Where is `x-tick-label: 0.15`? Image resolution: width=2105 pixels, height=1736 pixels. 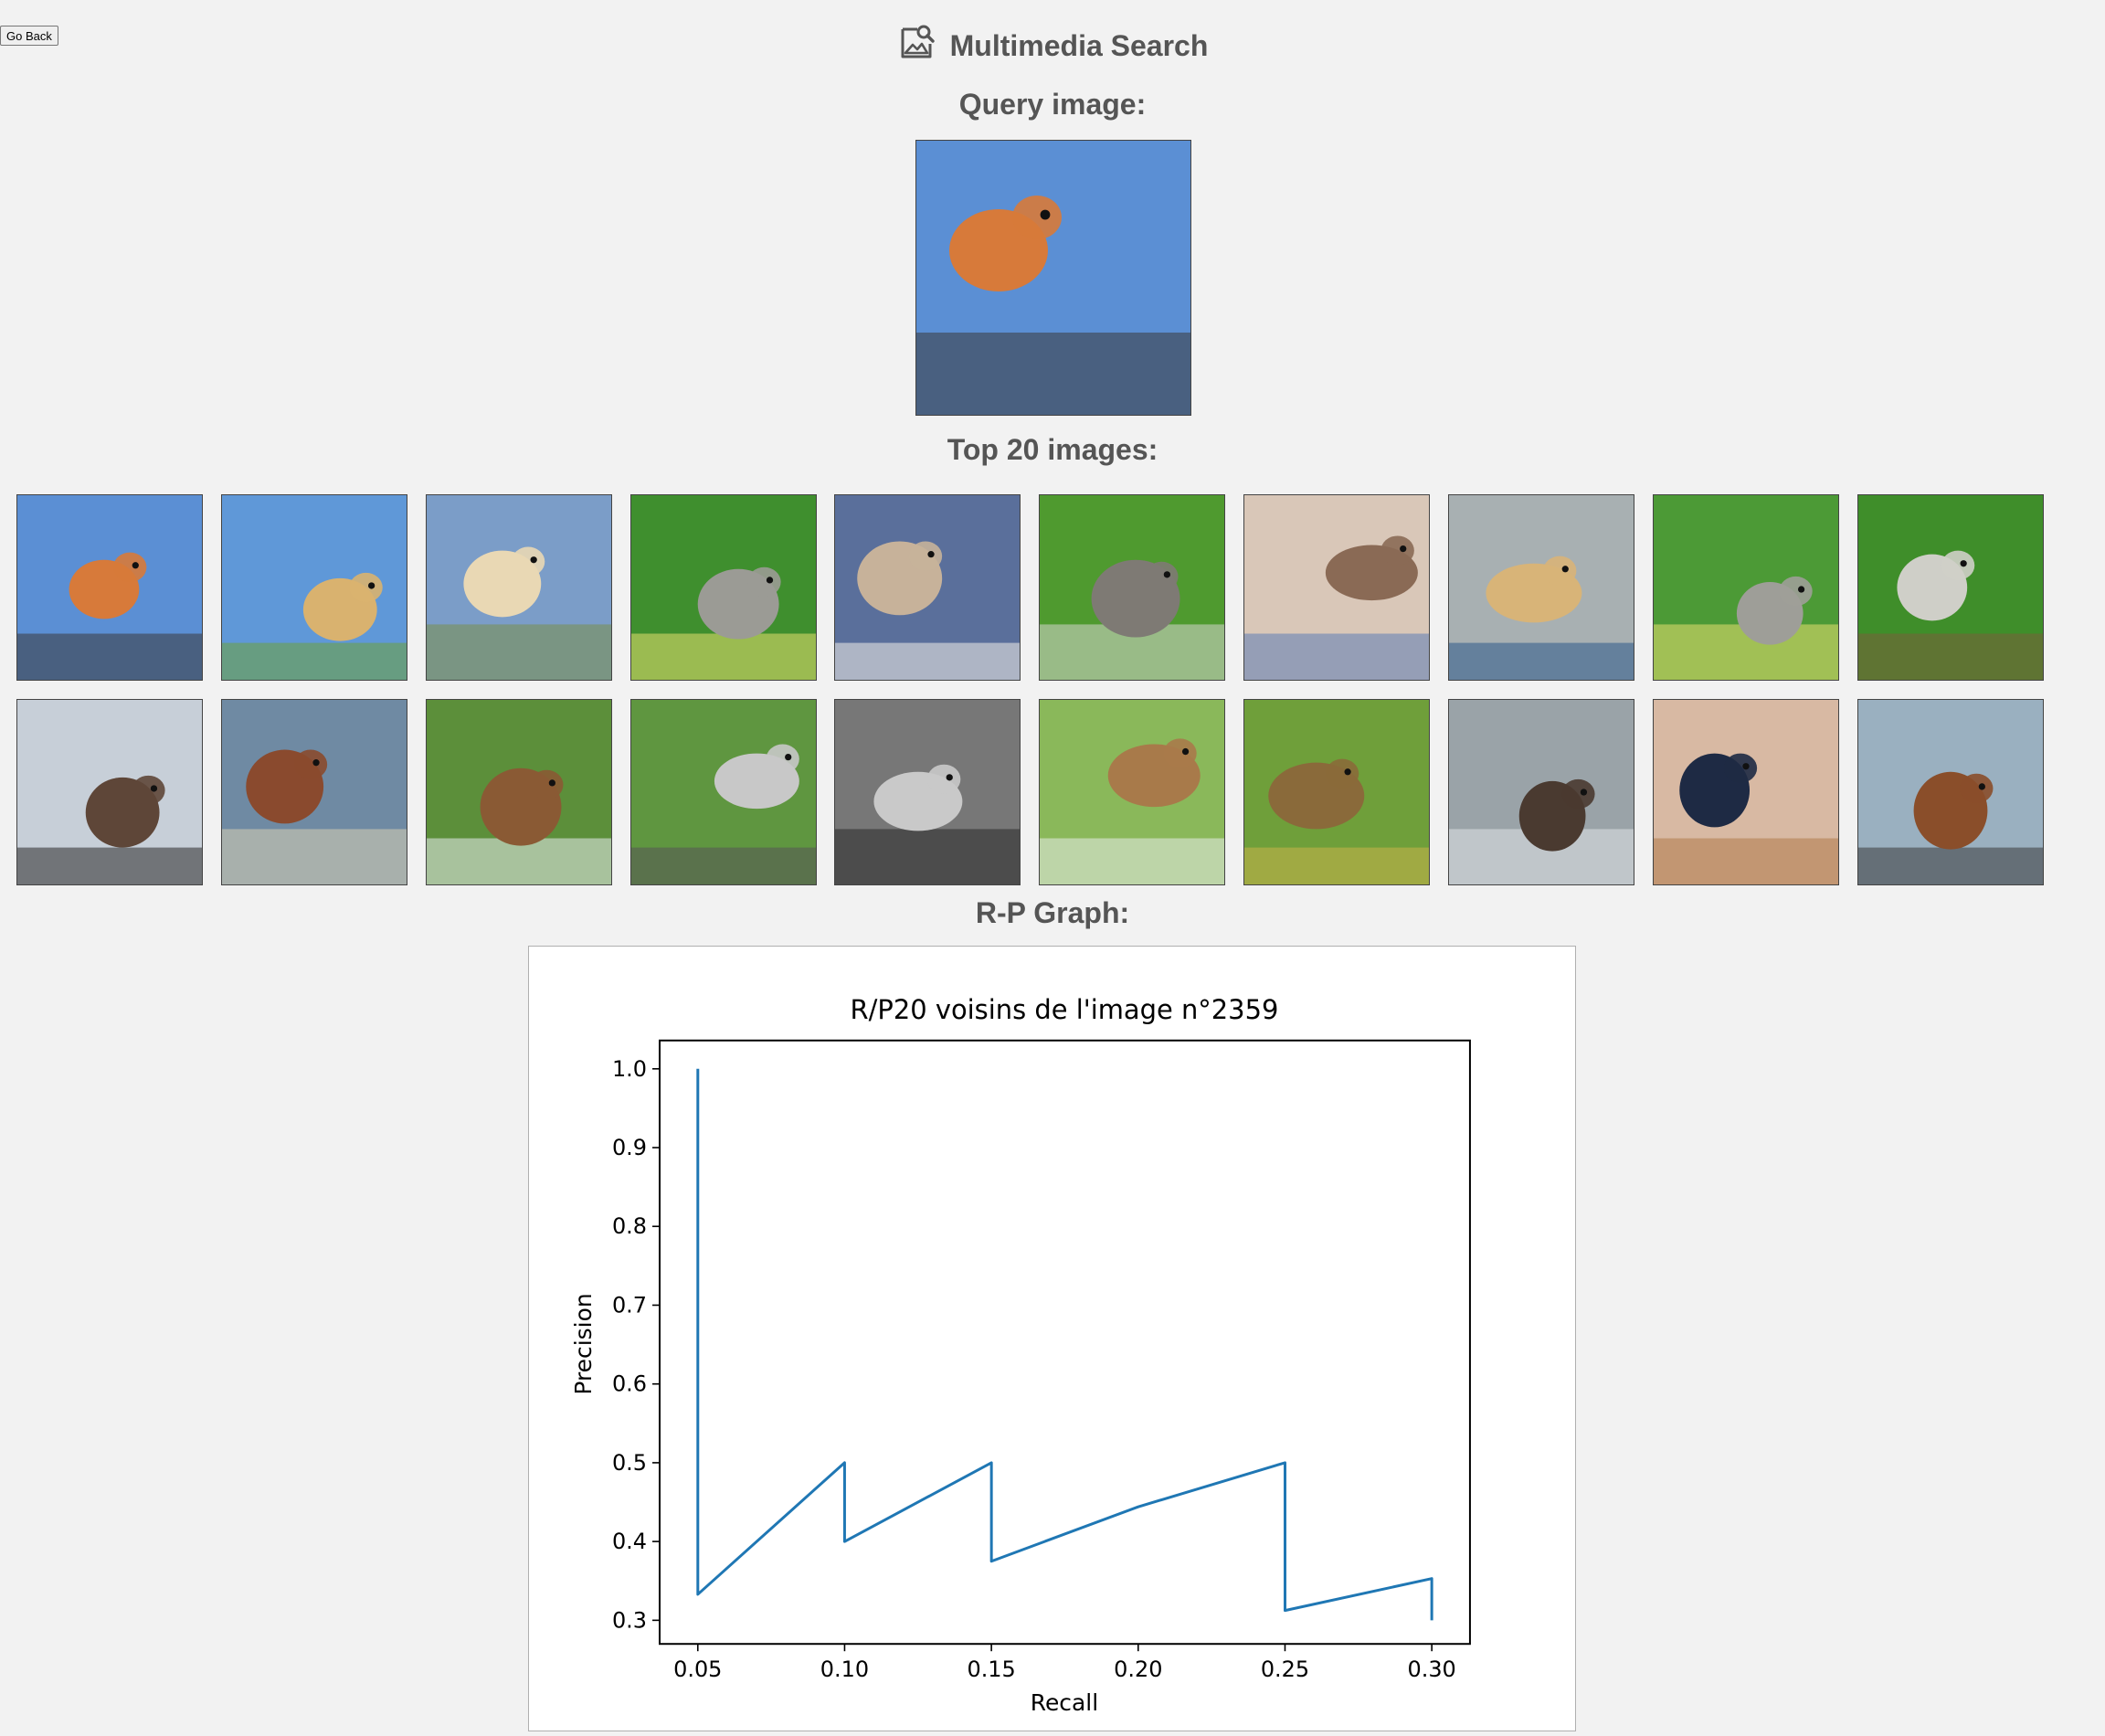 x-tick-label: 0.15 is located at coordinates (991, 1669).